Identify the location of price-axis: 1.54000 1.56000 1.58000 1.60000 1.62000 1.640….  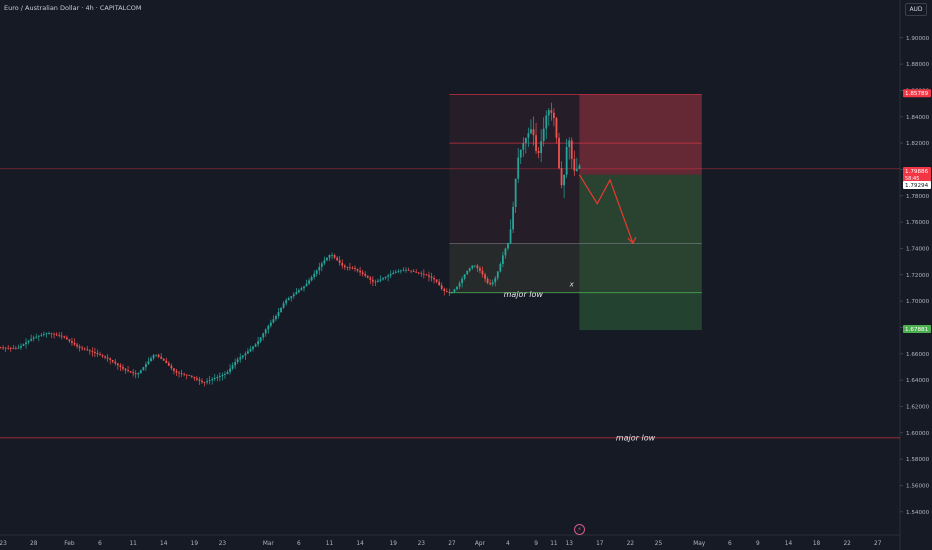
(915, 276).